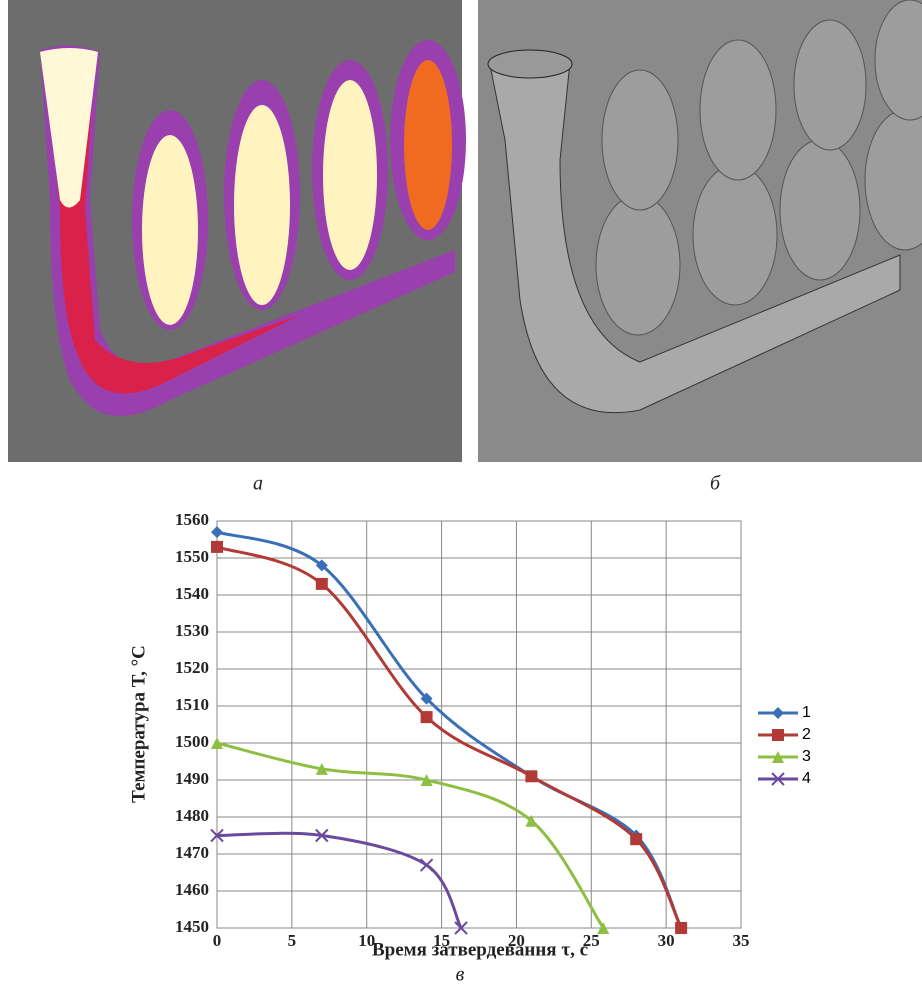 The height and width of the screenshot is (996, 922). What do you see at coordinates (192, 667) in the screenshot?
I see `y-tick-label: 1520` at bounding box center [192, 667].